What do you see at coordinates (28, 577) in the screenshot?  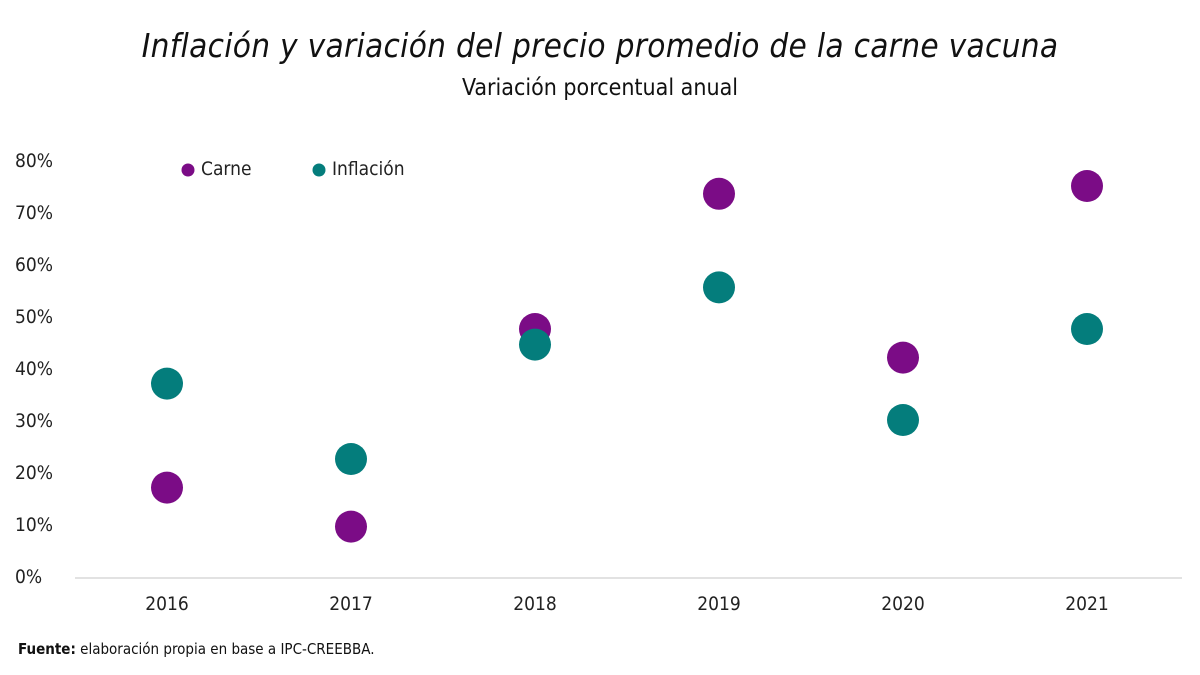 I see `y-tick-label: 0%` at bounding box center [28, 577].